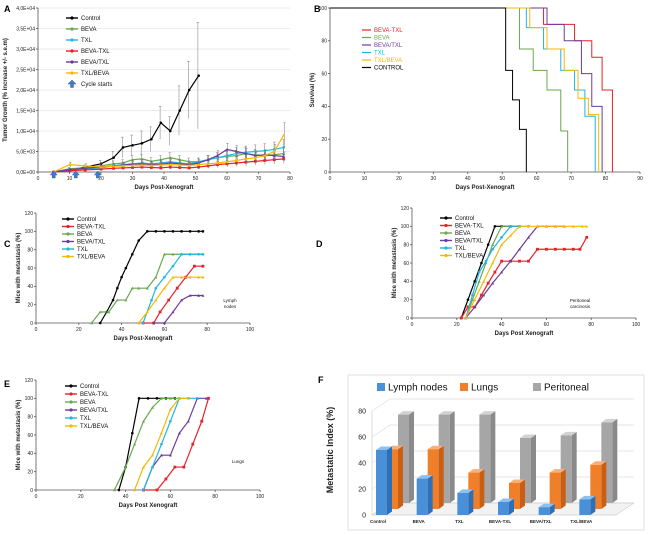  I want to click on y-tick-label: 2,5E+04, so click(25, 70).